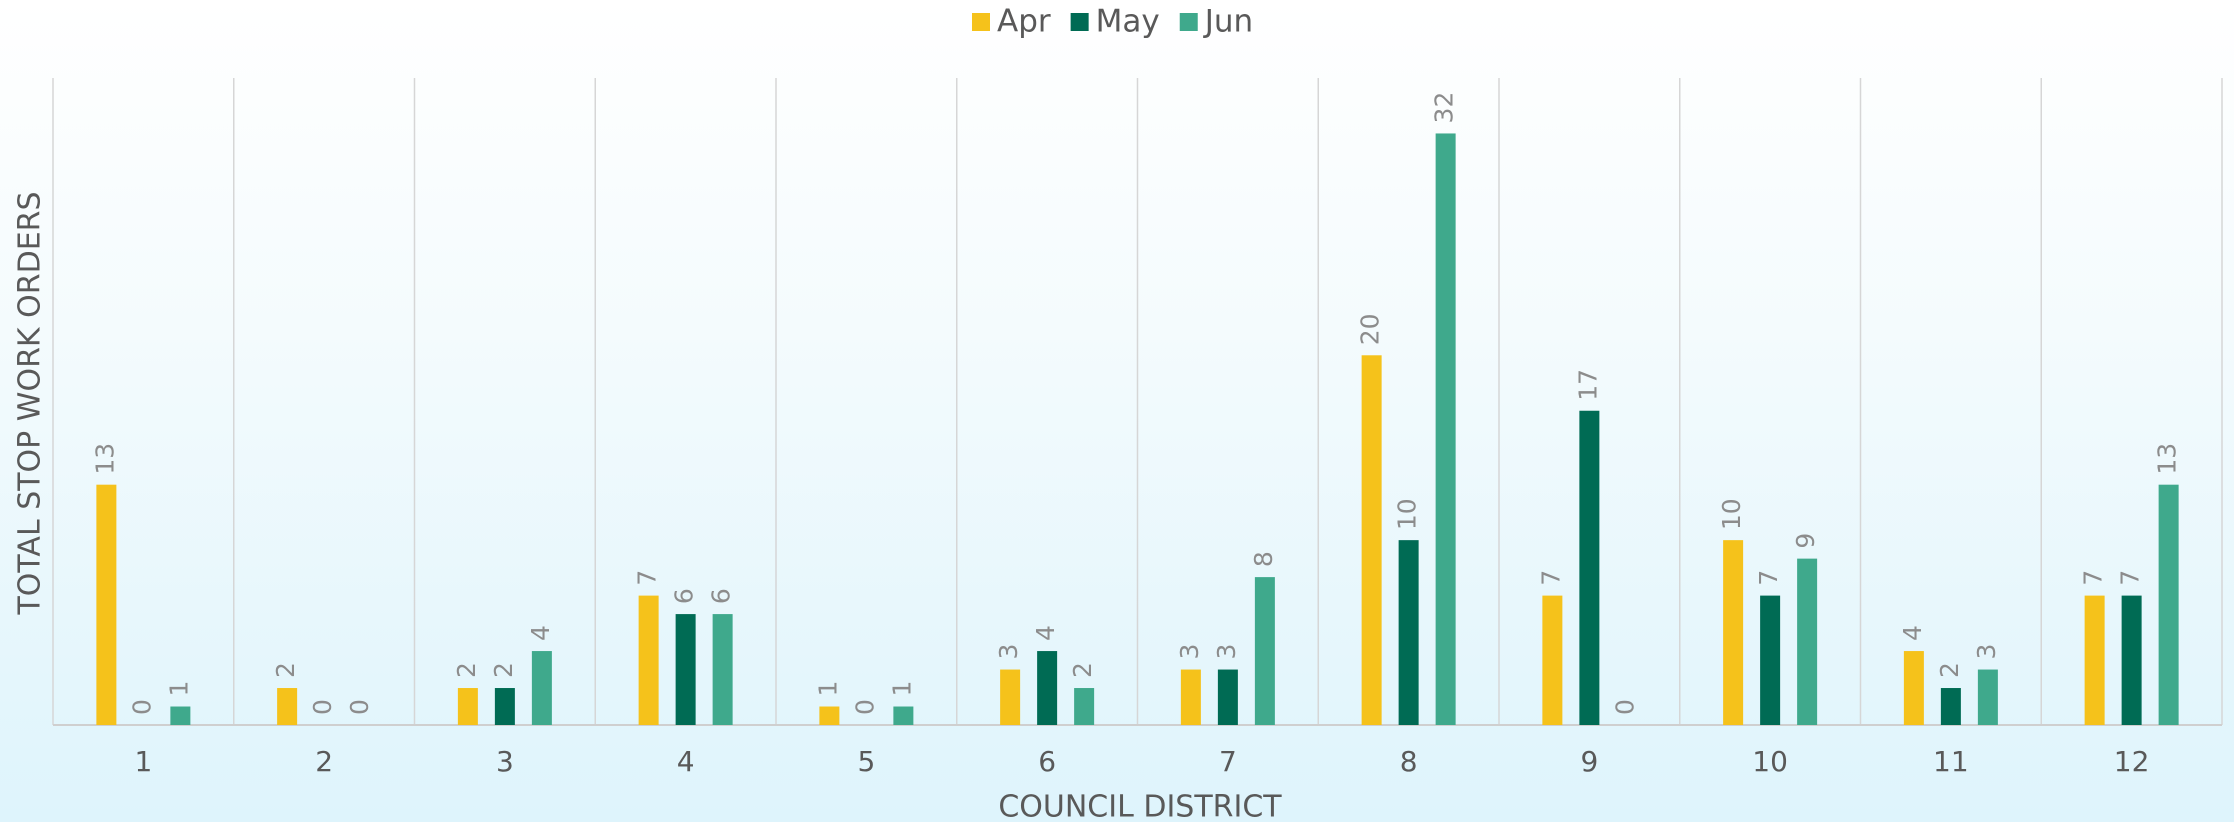 The image size is (2234, 822). Describe the element at coordinates (324, 761) in the screenshot. I see `x-tick-label: 2` at that location.